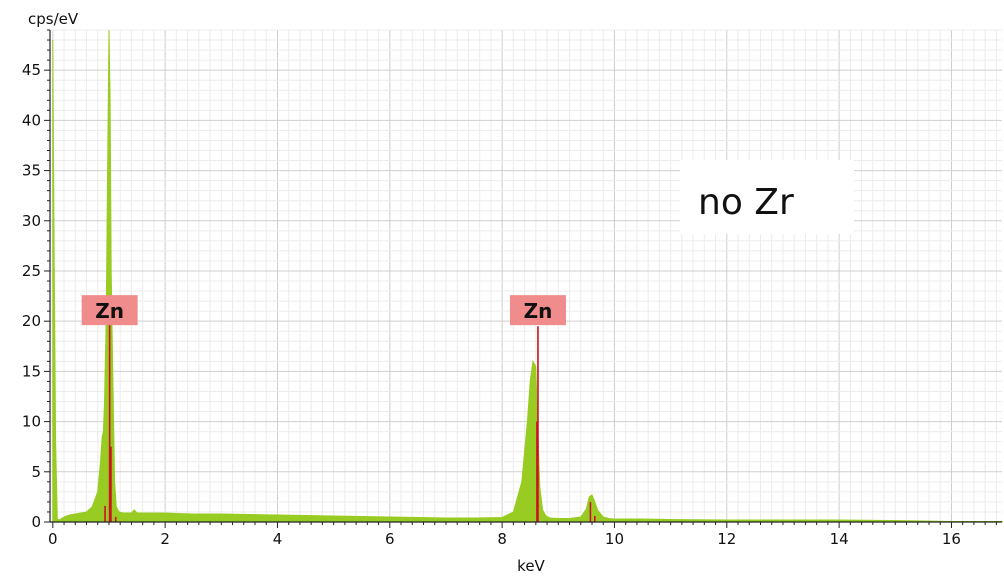  Describe the element at coordinates (165, 539) in the screenshot. I see `x-tick-label: 2` at that location.